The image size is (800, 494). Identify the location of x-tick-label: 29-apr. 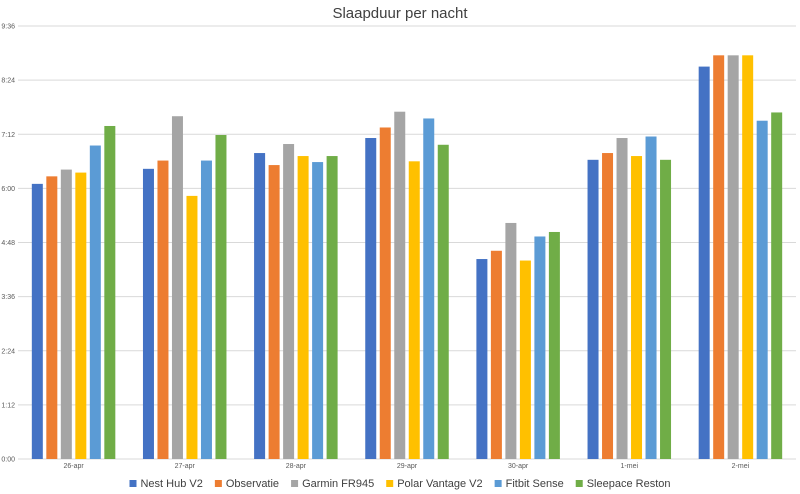
(407, 466).